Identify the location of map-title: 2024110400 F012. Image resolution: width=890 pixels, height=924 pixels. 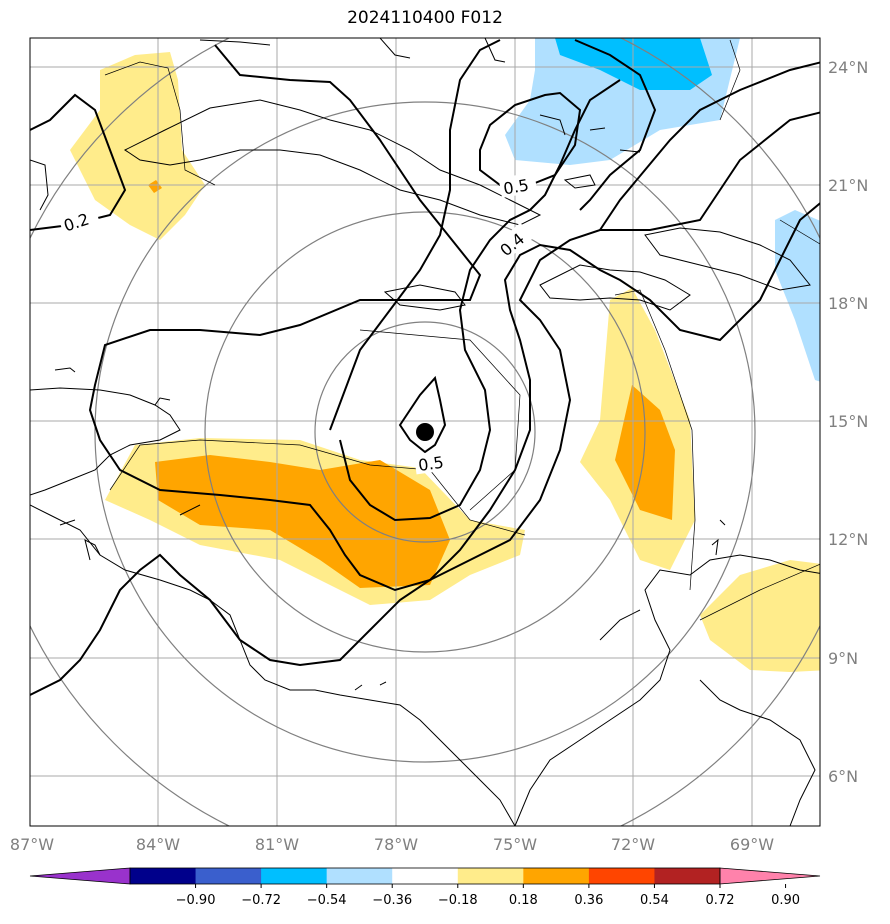
(425, 18).